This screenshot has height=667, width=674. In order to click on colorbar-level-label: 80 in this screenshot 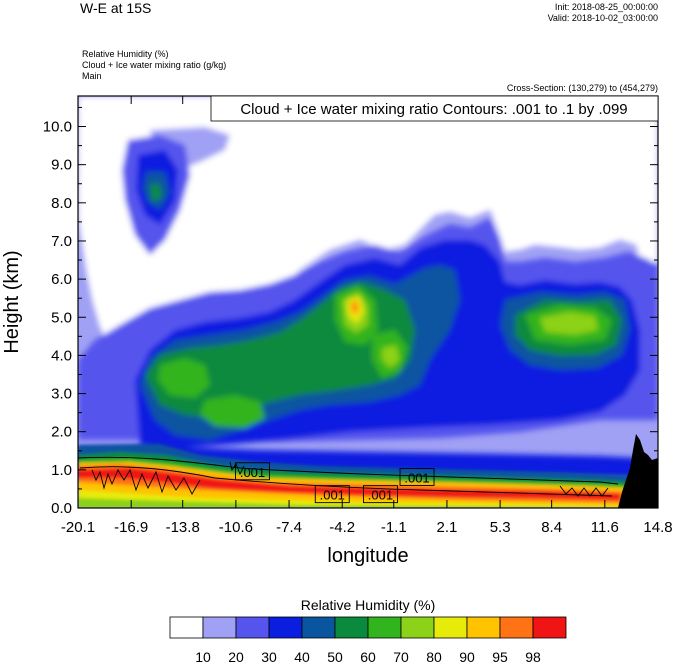, I will do `click(434, 657)`.